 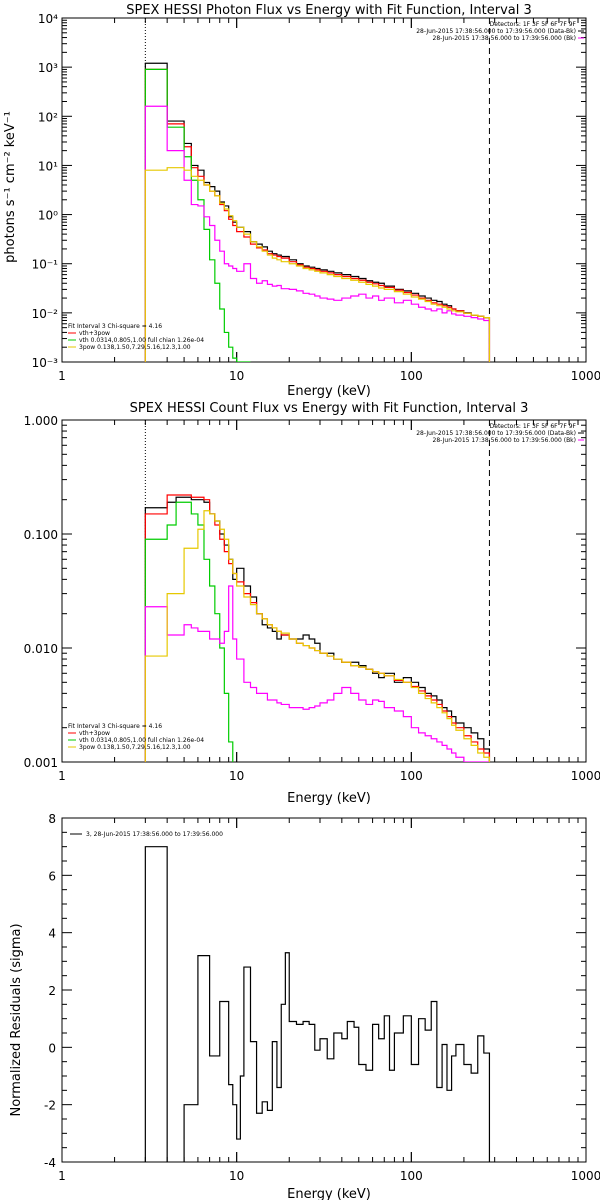 What do you see at coordinates (10, 187) in the screenshot?
I see `panel1-ylabel: photons s⁻¹ cm⁻² keV⁻¹` at bounding box center [10, 187].